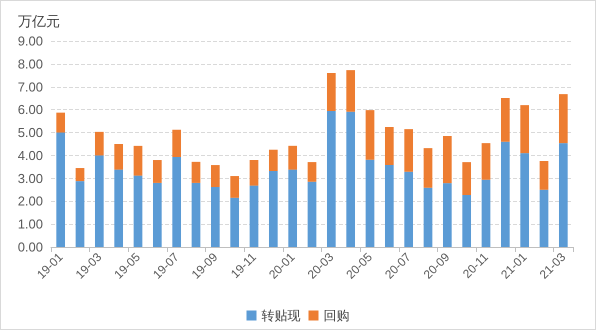  What do you see at coordinates (30, 247) in the screenshot?
I see `y-tick-label: 0.00` at bounding box center [30, 247].